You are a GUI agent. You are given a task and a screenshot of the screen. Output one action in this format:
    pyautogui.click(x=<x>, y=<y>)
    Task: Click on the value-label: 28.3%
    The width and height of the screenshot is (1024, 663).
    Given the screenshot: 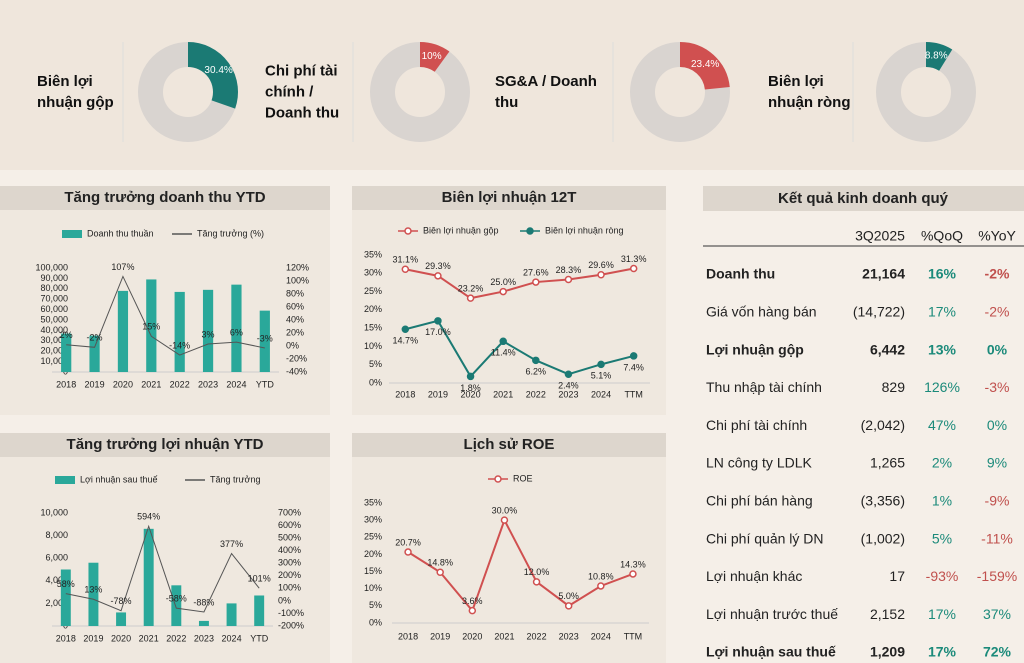 What is the action you would take?
    pyautogui.click(x=569, y=270)
    